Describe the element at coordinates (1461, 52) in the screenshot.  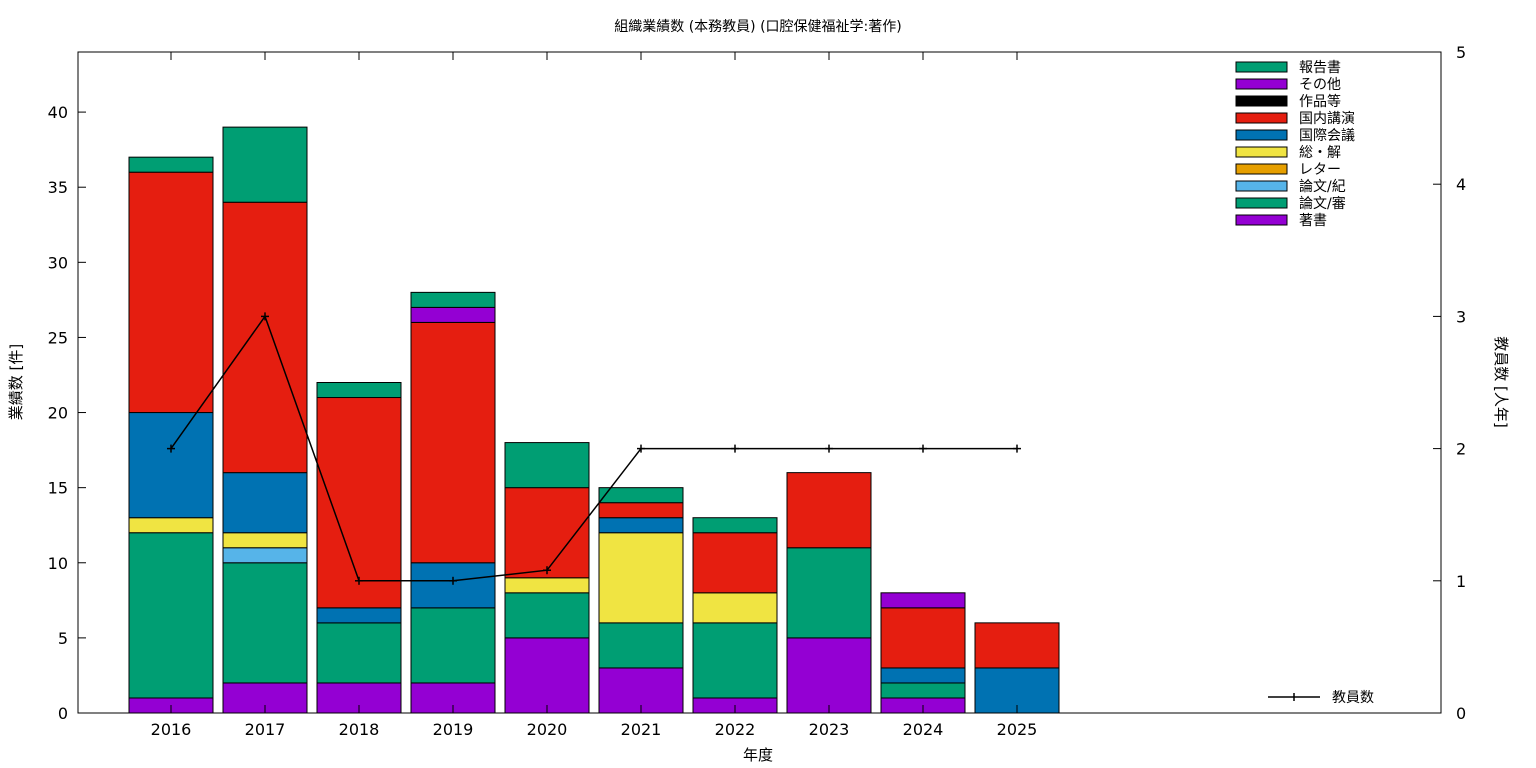
I see `y2-tick-label: 5` at that location.